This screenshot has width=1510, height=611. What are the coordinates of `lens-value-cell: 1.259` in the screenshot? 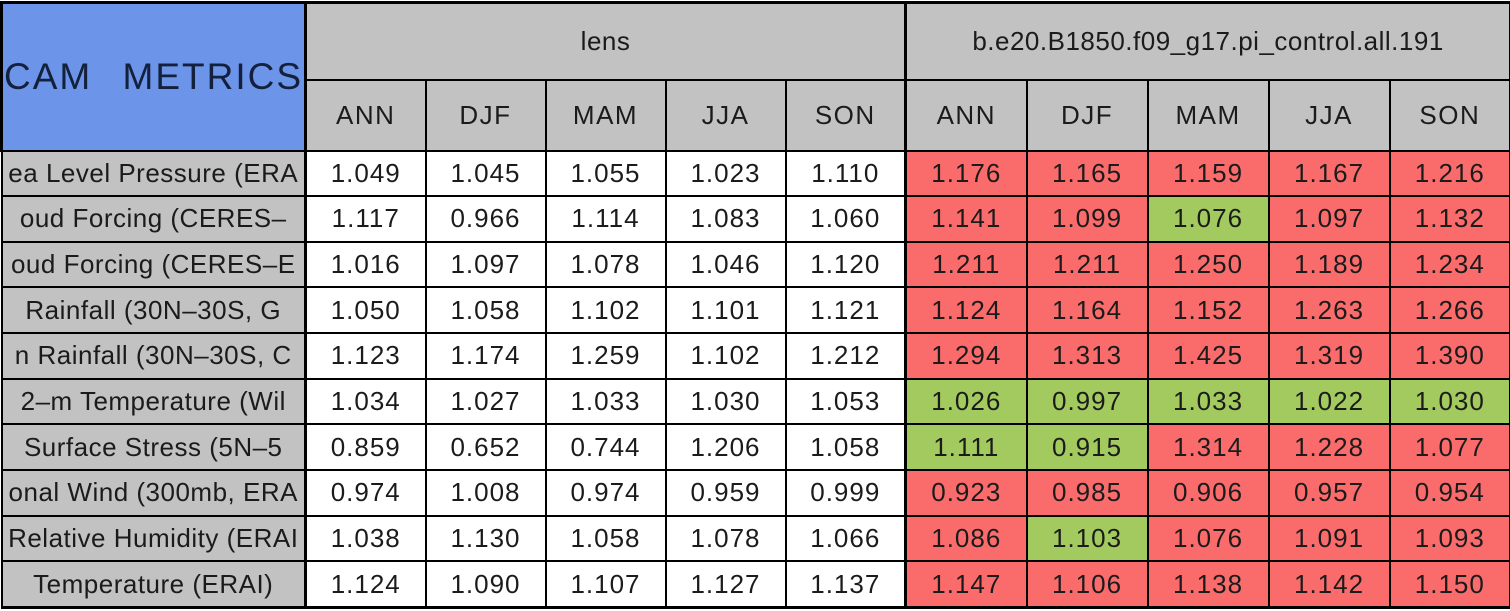 It's located at (605, 356).